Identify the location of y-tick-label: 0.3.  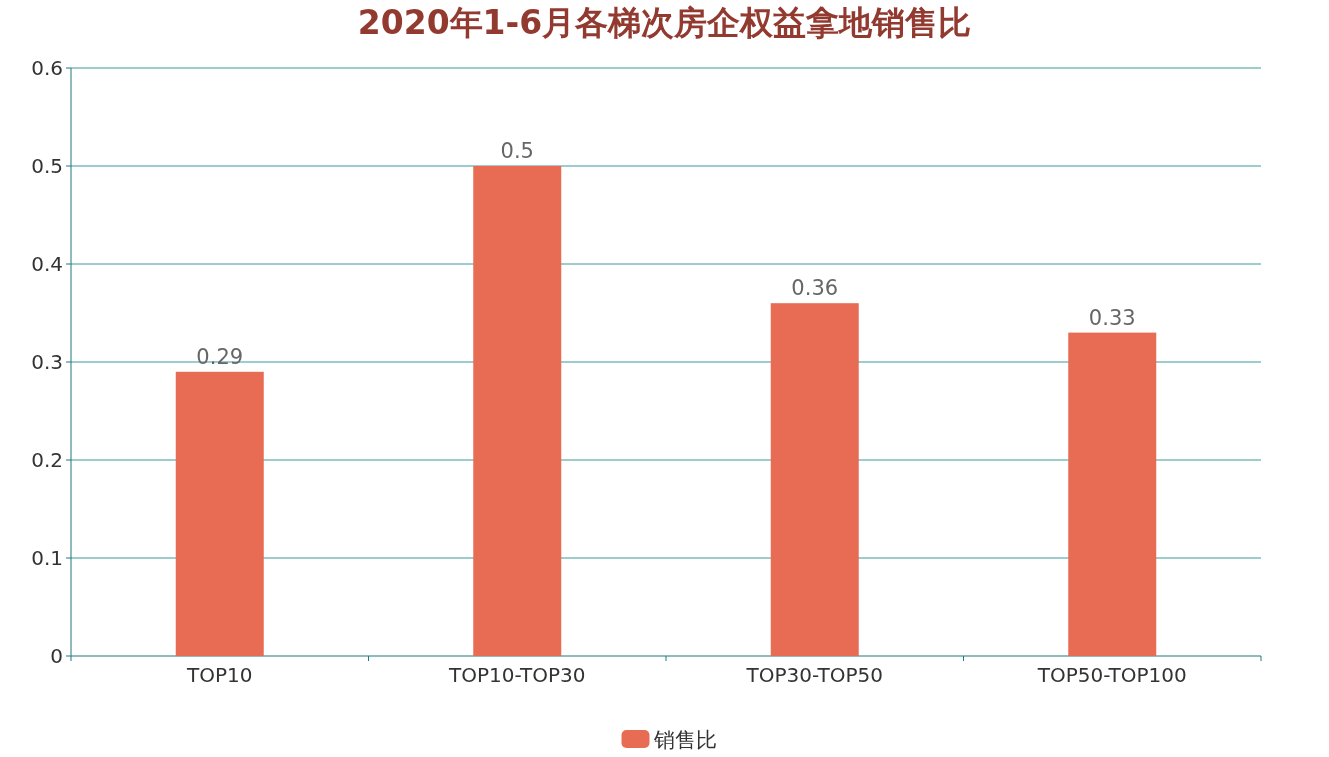
(47, 362).